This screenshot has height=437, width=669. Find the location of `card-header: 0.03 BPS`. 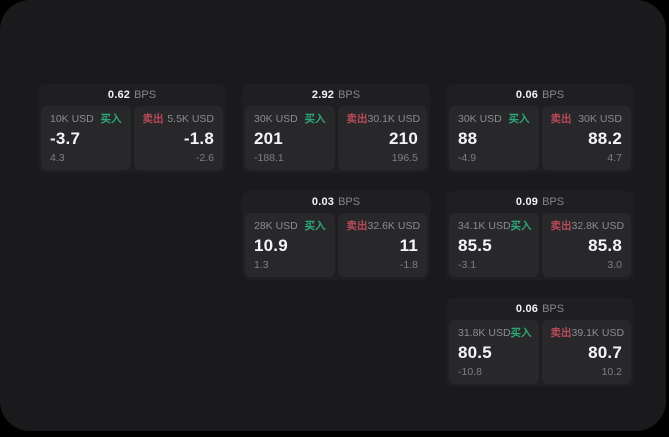

card-header: 0.03 BPS is located at coordinates (336, 202).